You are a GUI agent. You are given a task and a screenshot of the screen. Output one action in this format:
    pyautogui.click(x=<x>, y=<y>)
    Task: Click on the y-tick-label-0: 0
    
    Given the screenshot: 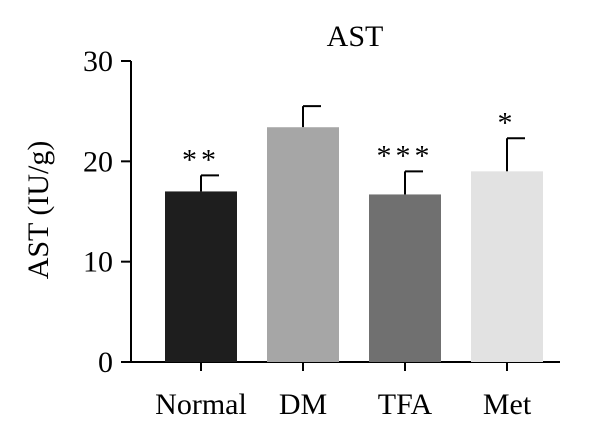 What is the action you would take?
    pyautogui.click(x=105, y=362)
    